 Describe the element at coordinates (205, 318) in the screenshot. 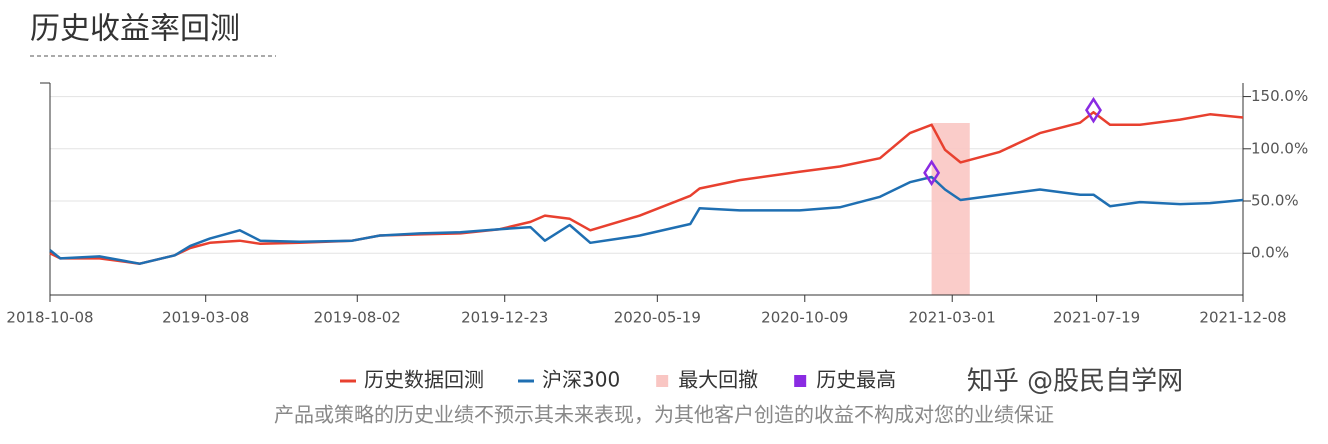

I see `x-tick-label: 2019-03-08` at that location.